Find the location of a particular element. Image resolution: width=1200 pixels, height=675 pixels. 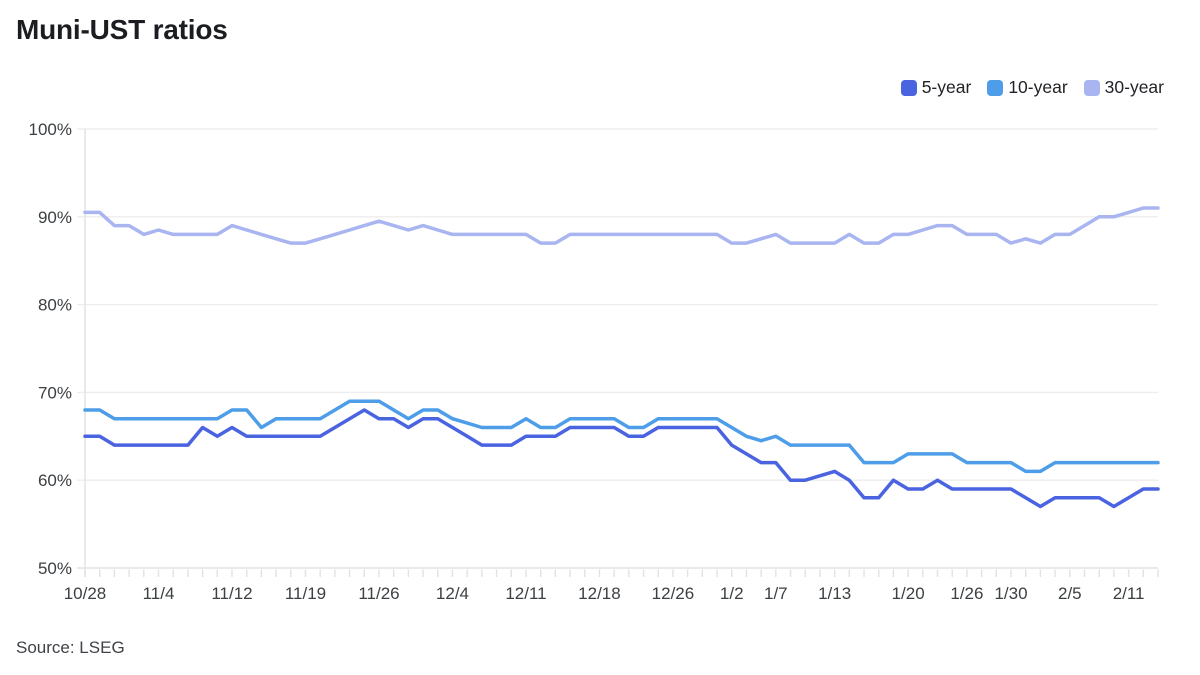

series-line-10-year is located at coordinates (621, 436).